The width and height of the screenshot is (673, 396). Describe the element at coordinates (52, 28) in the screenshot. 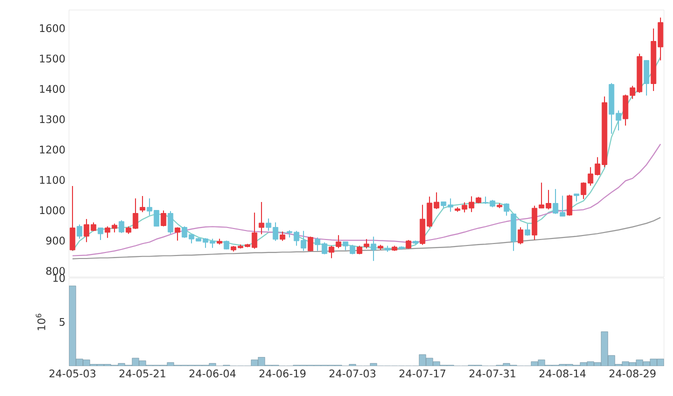

I see `y-tick-label: 1600` at that location.